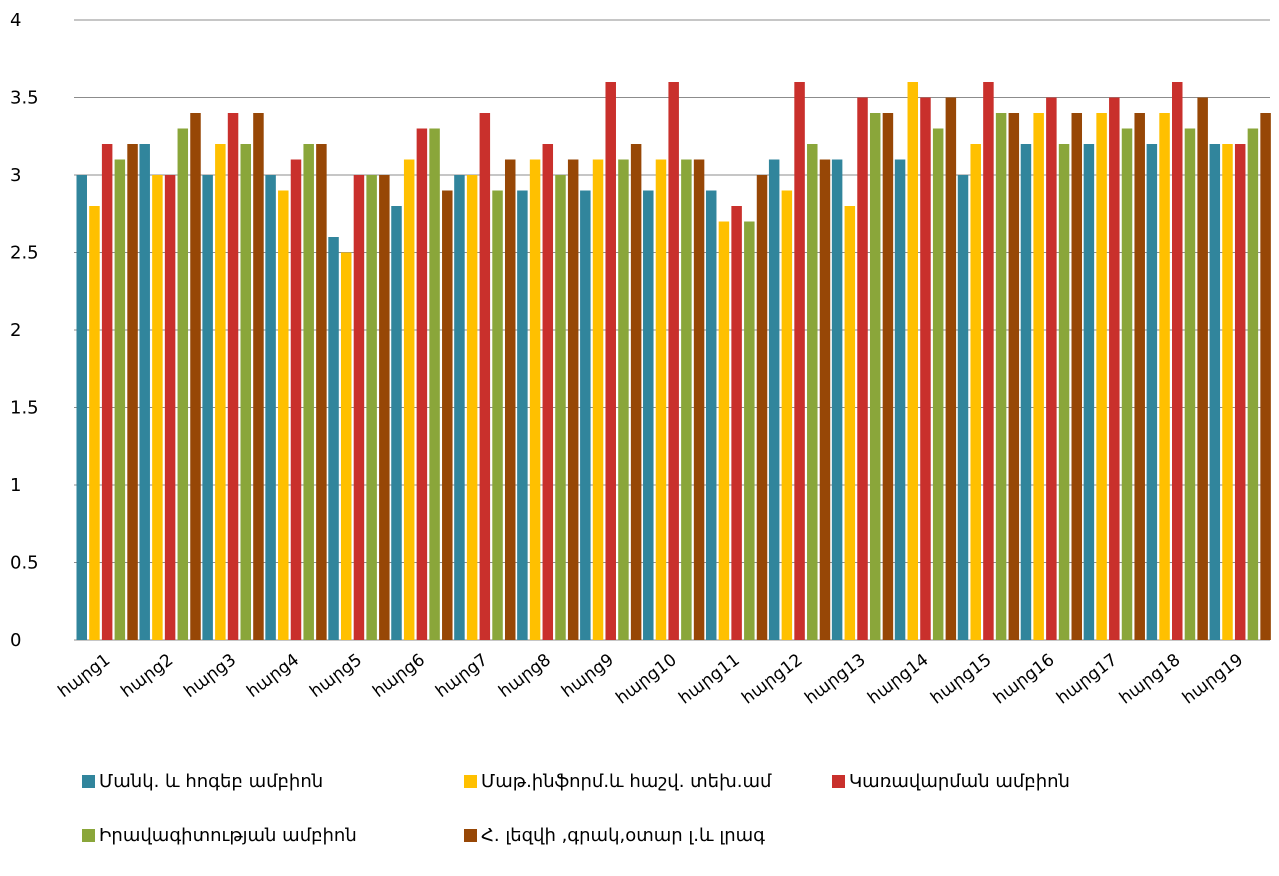 The width and height of the screenshot is (1279, 876). I want to click on y-tick-label: 2.5, so click(24, 253).